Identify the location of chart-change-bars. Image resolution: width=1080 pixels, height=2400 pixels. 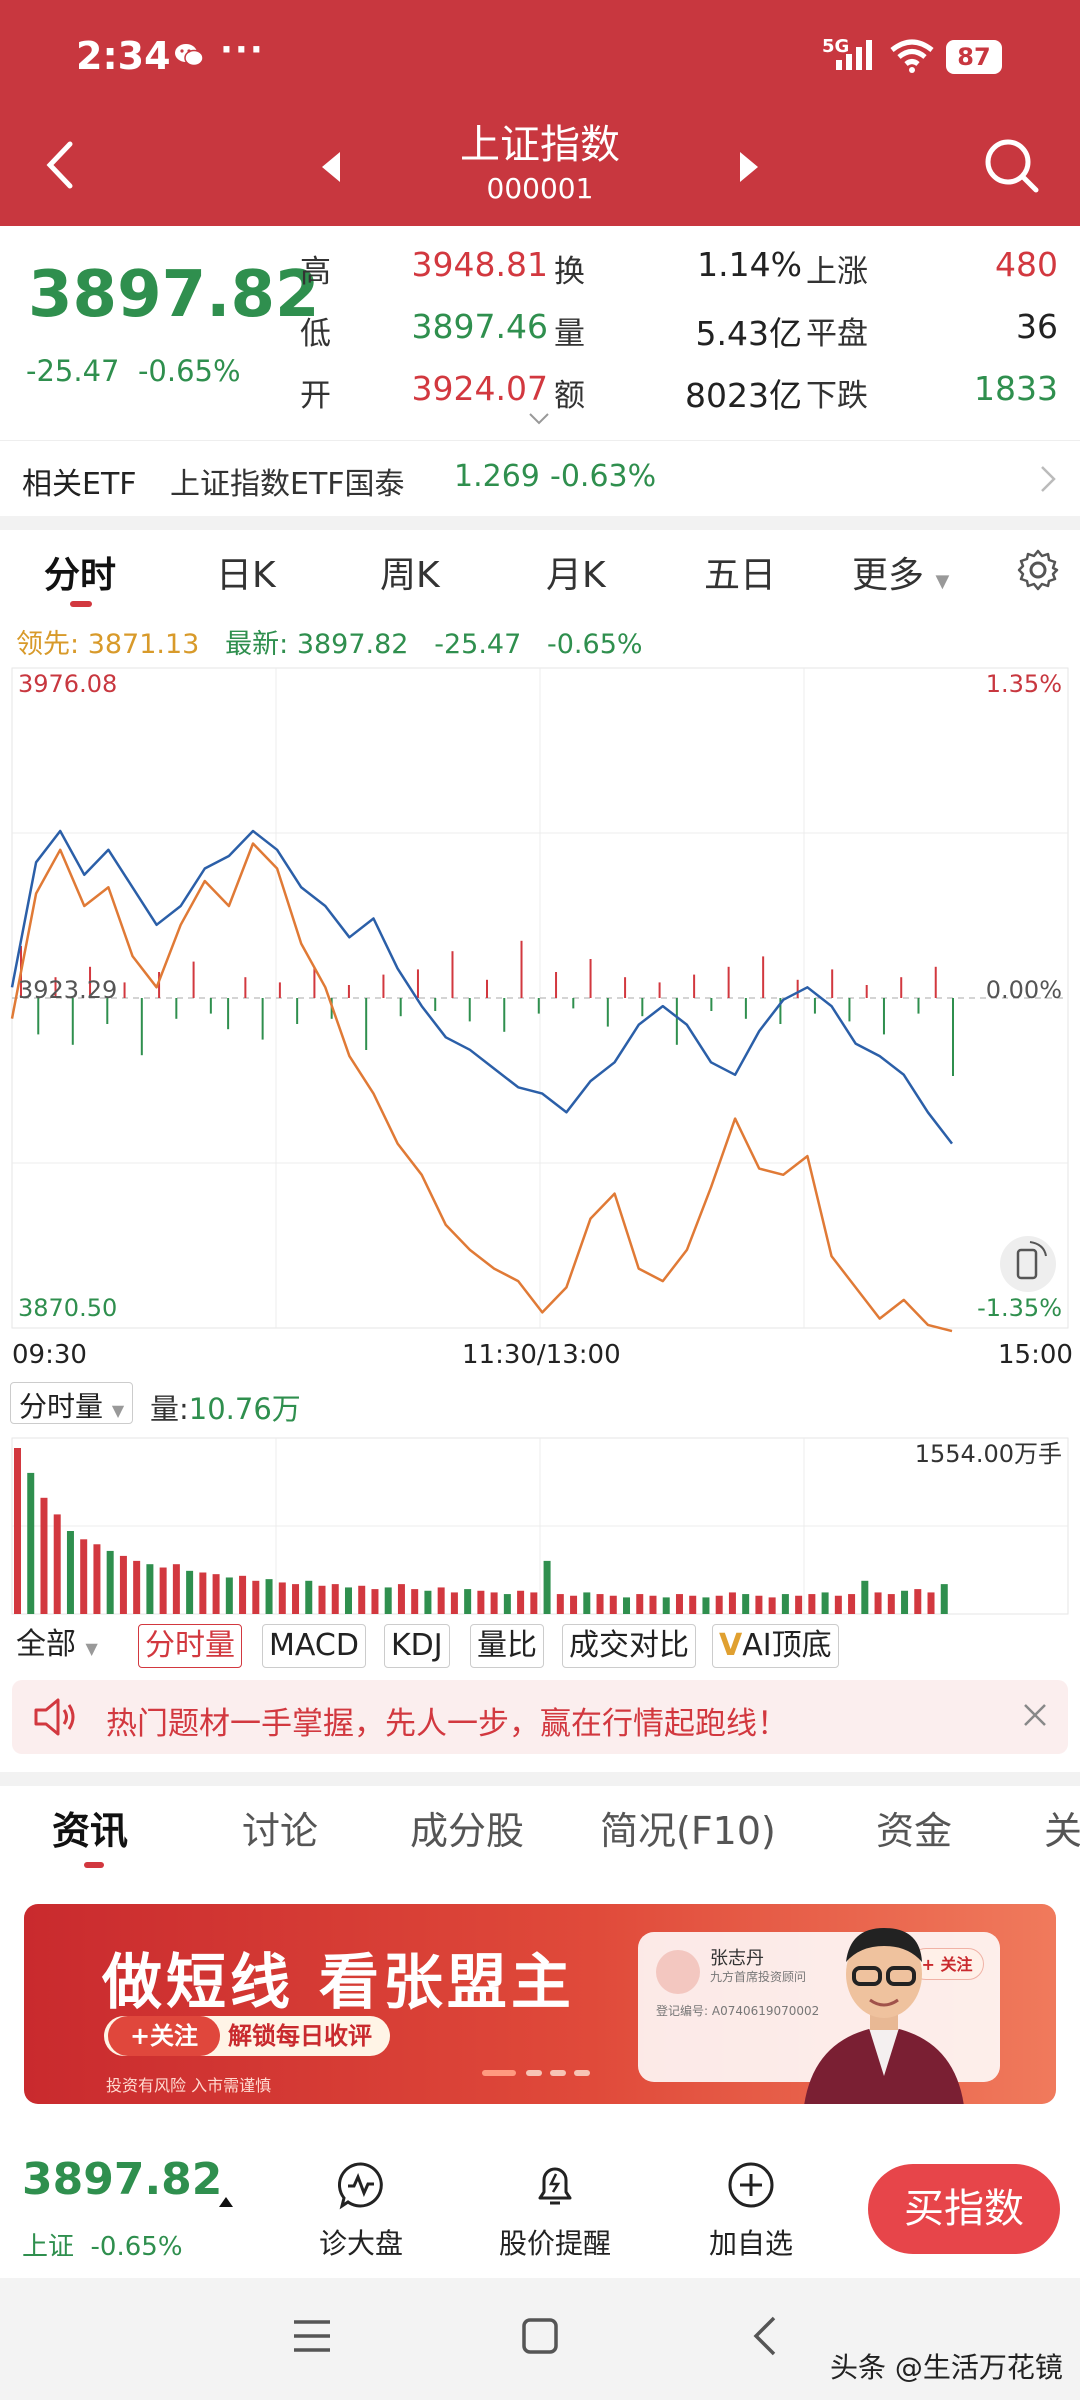
(487, 1008).